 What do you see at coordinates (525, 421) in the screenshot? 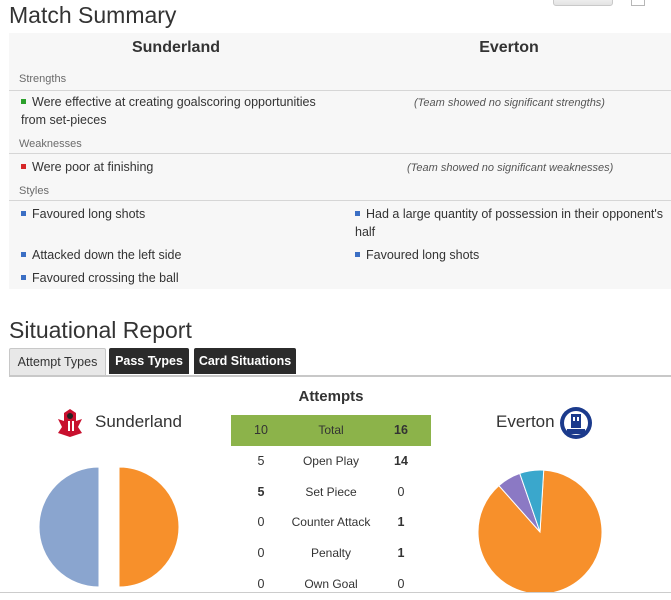
I see `attempts-away-team: Everton` at bounding box center [525, 421].